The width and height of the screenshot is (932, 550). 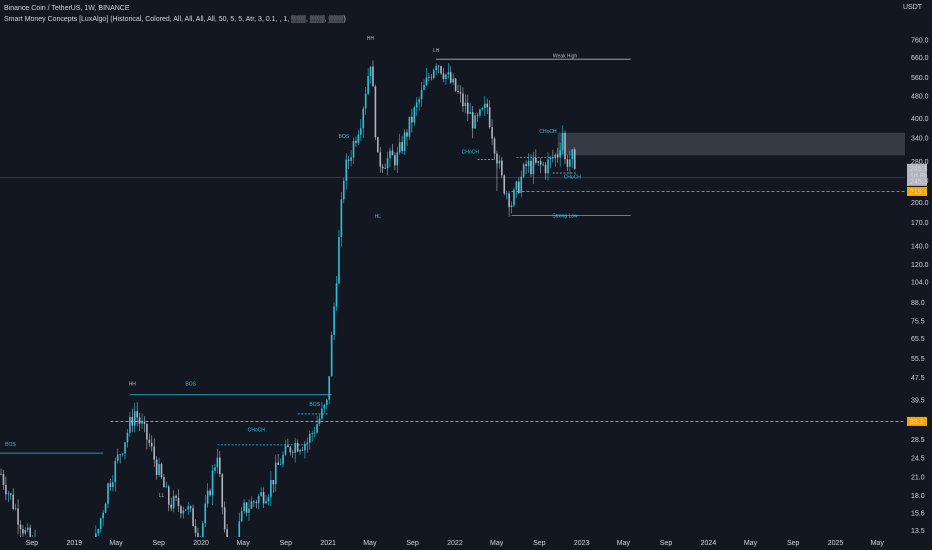 I want to click on price-tick: 47.5, so click(x=918, y=378).